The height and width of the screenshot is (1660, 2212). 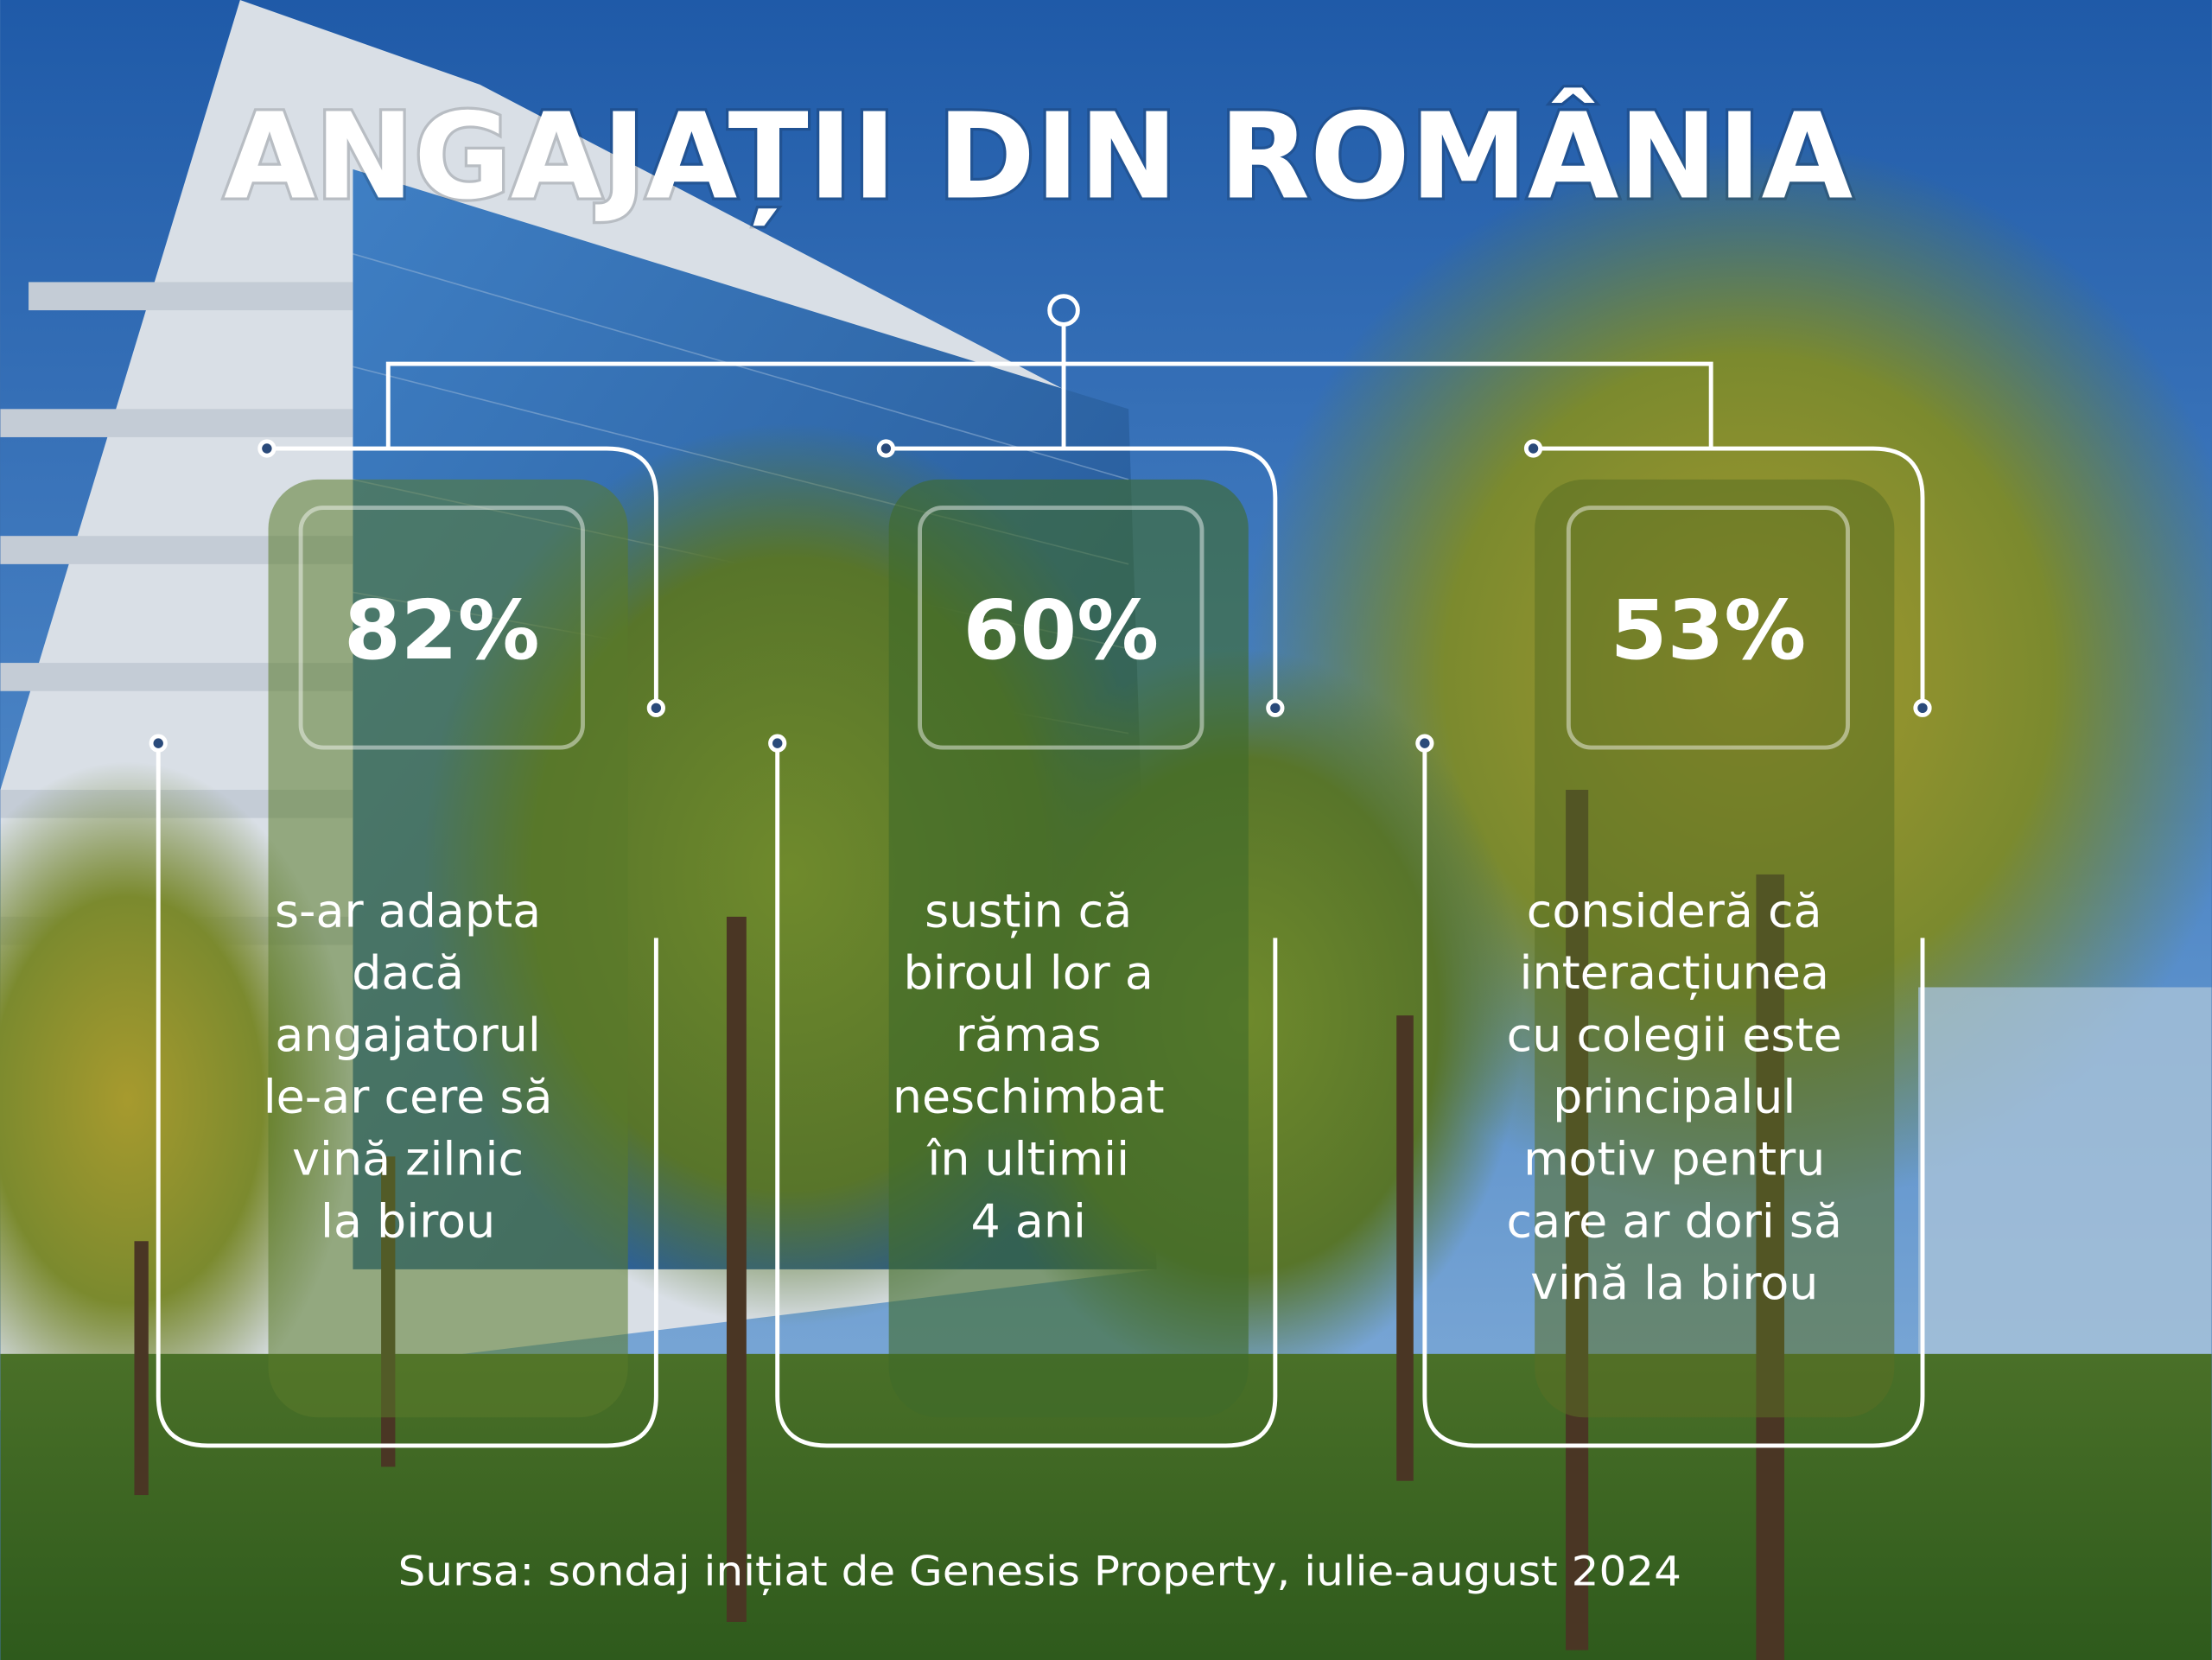 I want to click on desc-line: 4 ani, so click(x=1028, y=1220).